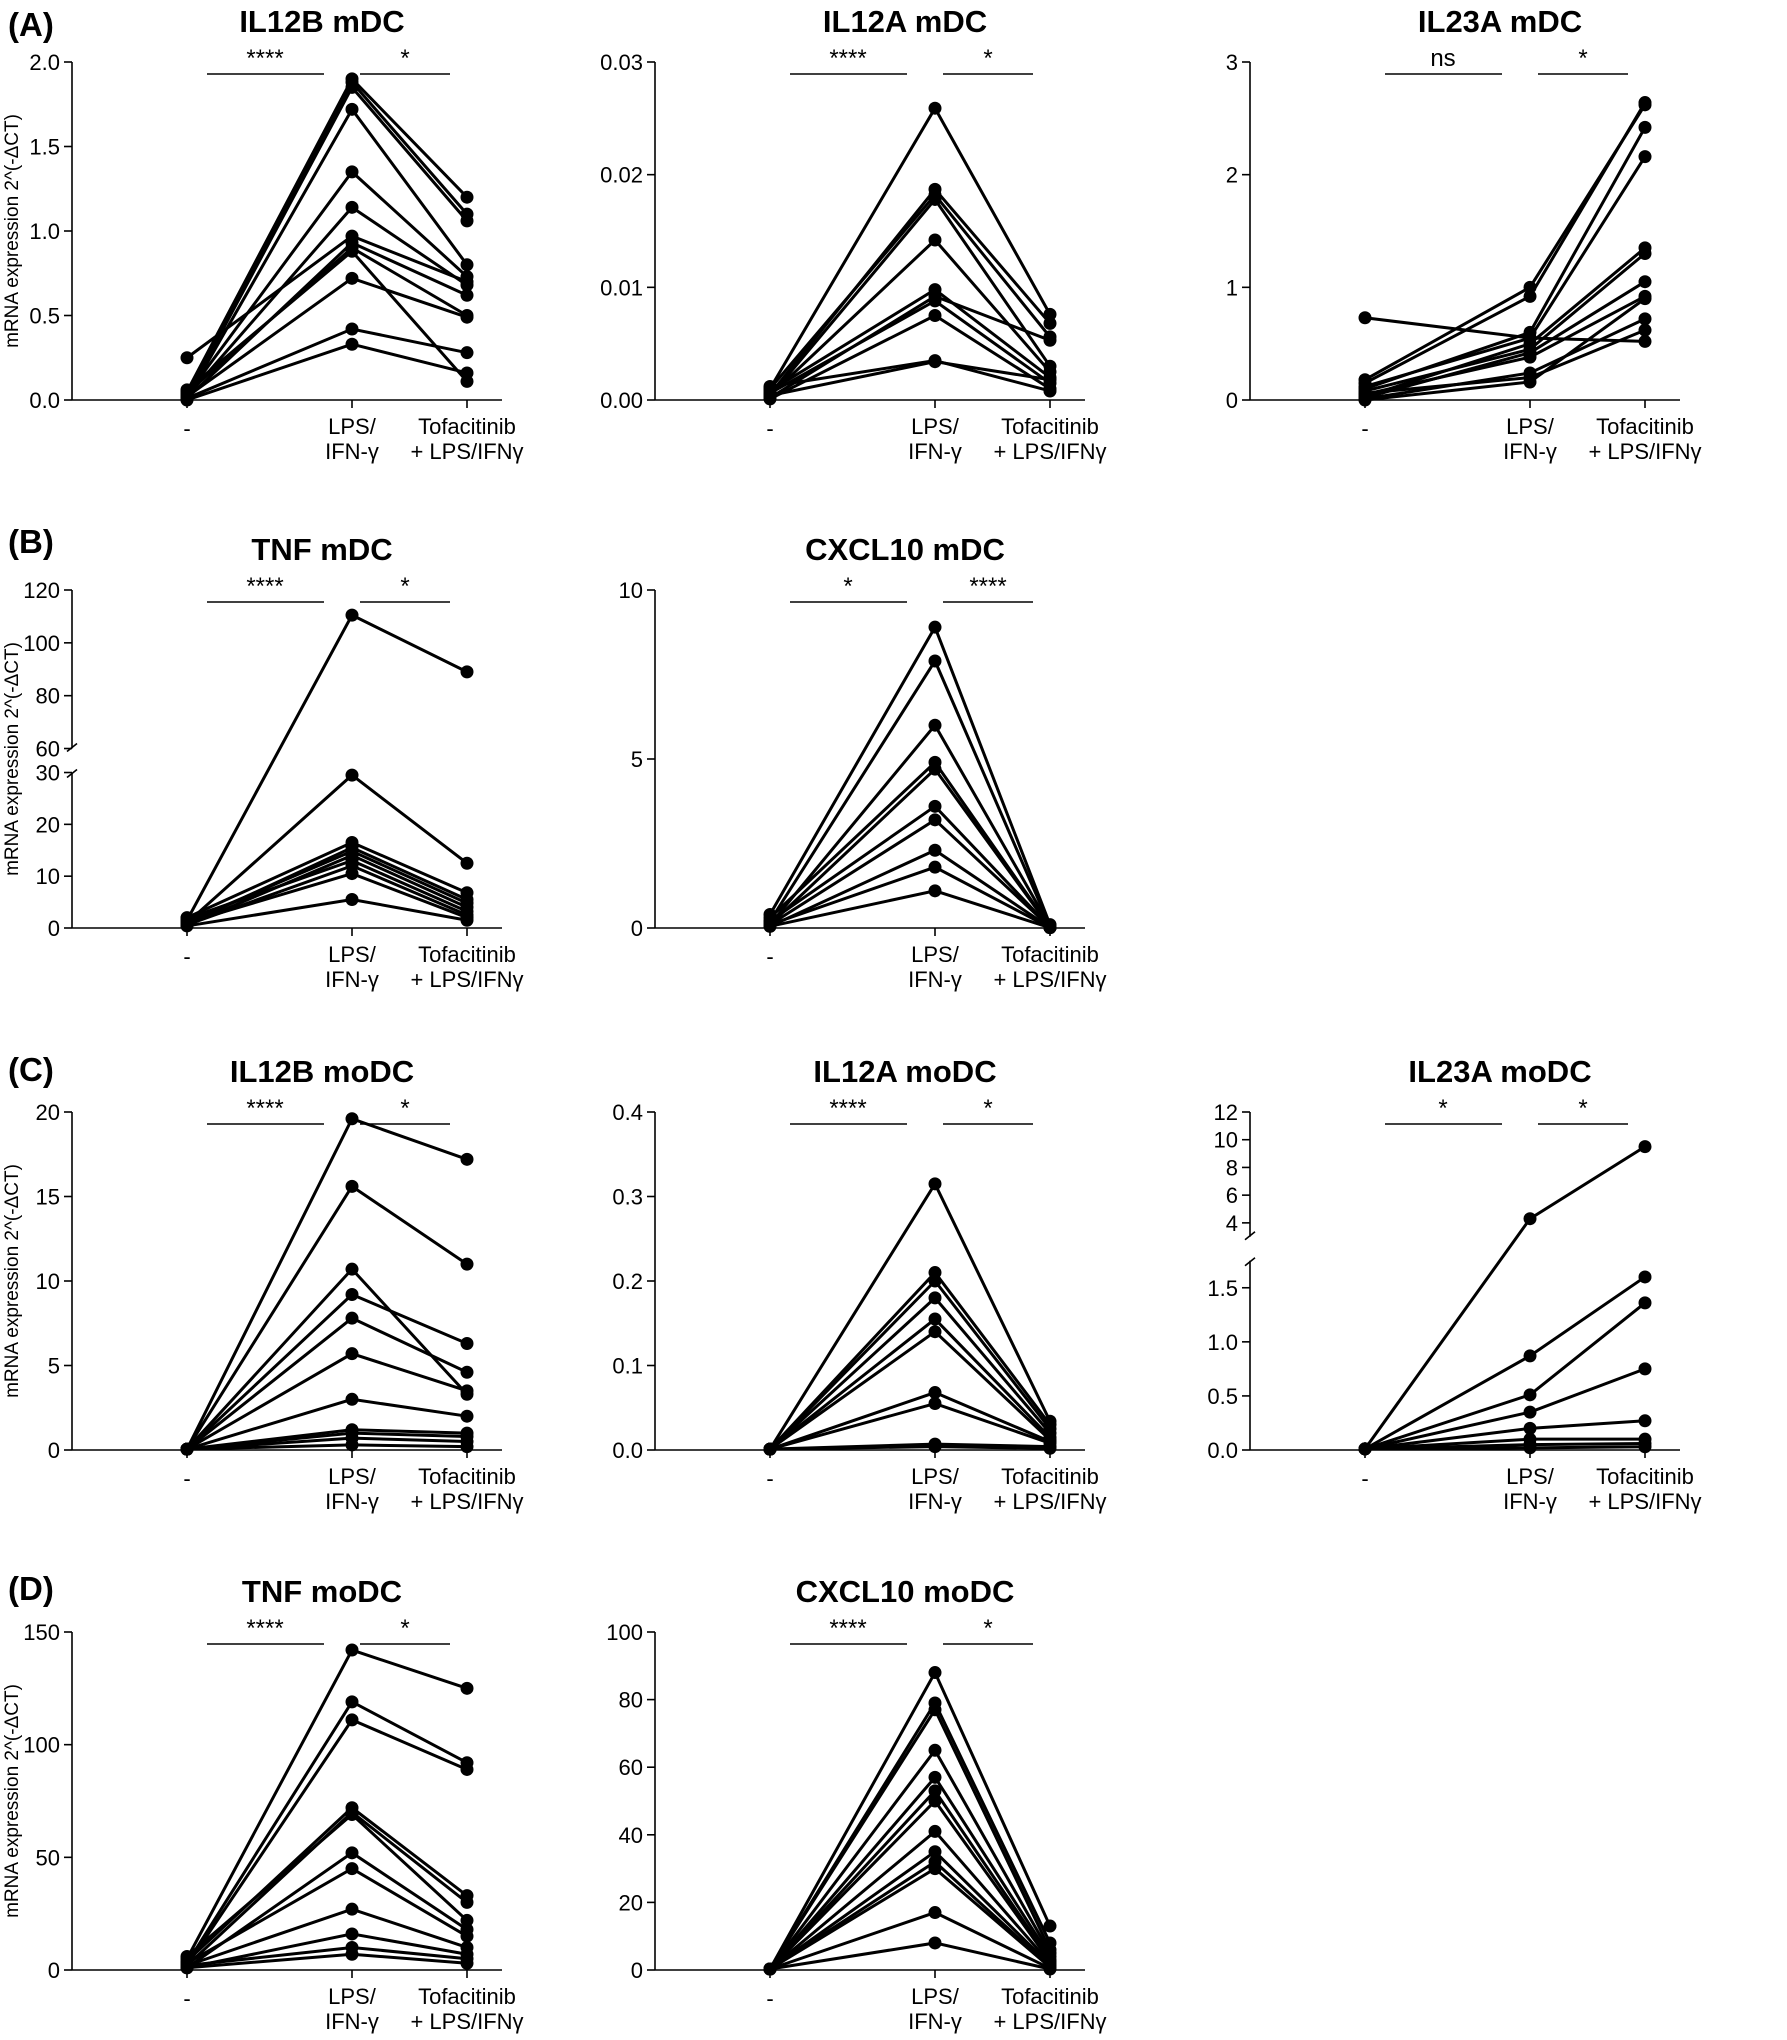 The height and width of the screenshot is (2040, 1787). I want to click on y-tick-label: 100, so click(41, 643).